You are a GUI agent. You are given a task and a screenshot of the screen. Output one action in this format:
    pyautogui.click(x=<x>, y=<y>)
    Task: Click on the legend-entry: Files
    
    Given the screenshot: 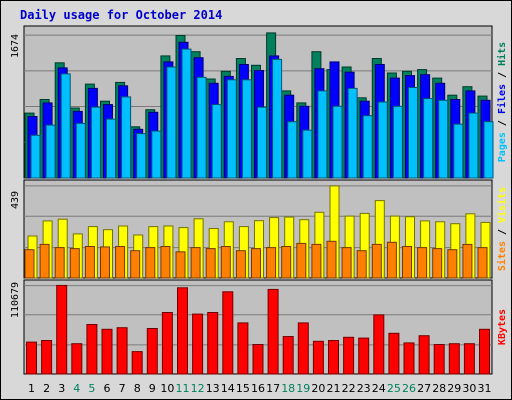 What is the action you would take?
    pyautogui.click(x=502, y=99)
    